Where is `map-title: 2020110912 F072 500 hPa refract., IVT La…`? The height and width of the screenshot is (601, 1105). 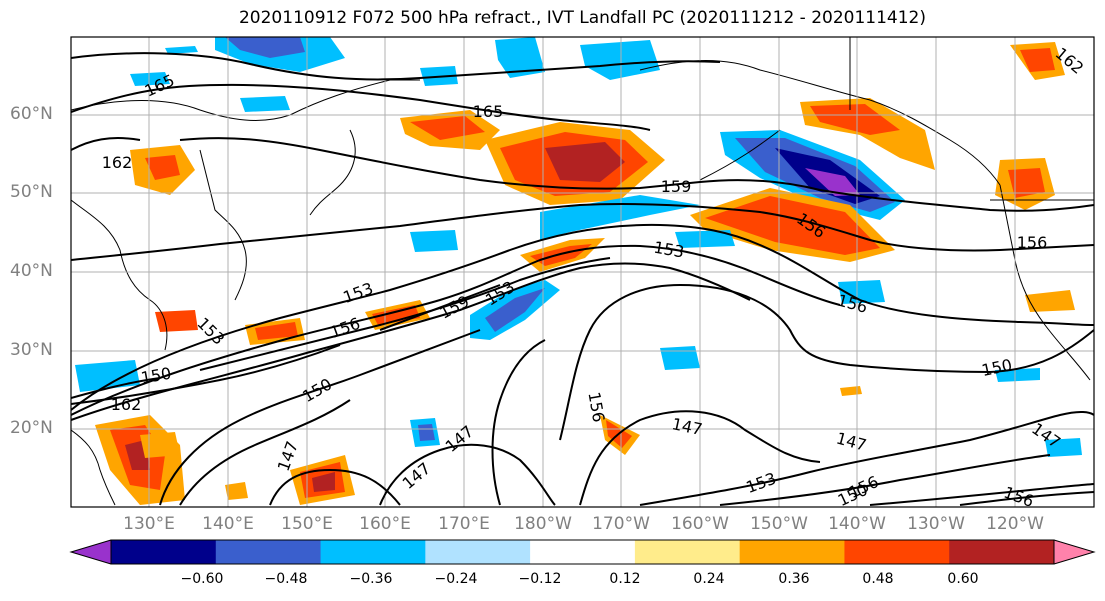 map-title: 2020110912 F072 500 hPa refract., IVT La… is located at coordinates (582, 18).